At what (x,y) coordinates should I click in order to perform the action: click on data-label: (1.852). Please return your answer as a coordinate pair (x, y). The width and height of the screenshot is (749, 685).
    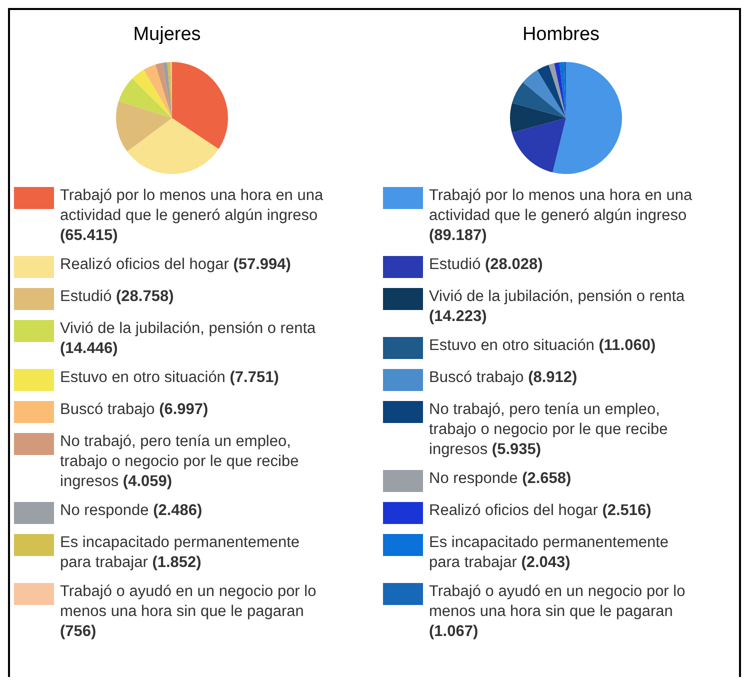
    Looking at the image, I should click on (177, 562).